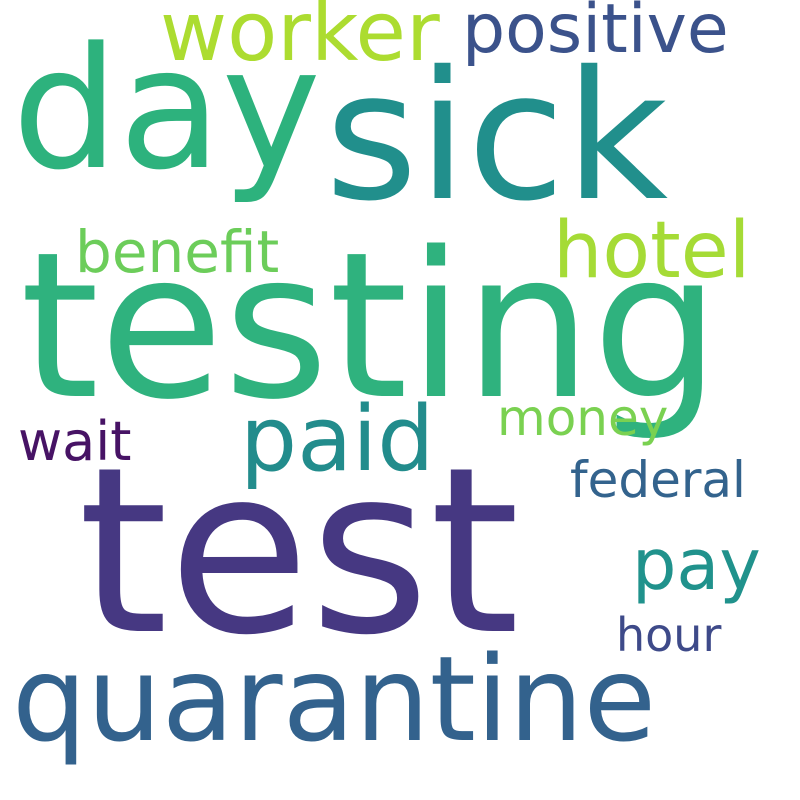 The width and height of the screenshot is (800, 800). Describe the element at coordinates (337, 439) in the screenshot. I see `word-paid: paid` at that location.